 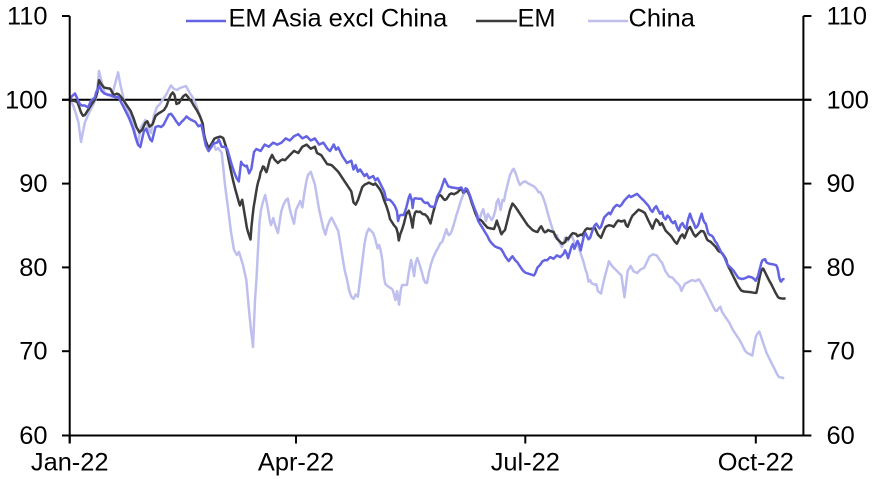 I want to click on svg-text: Jan-22, so click(x=70, y=463).